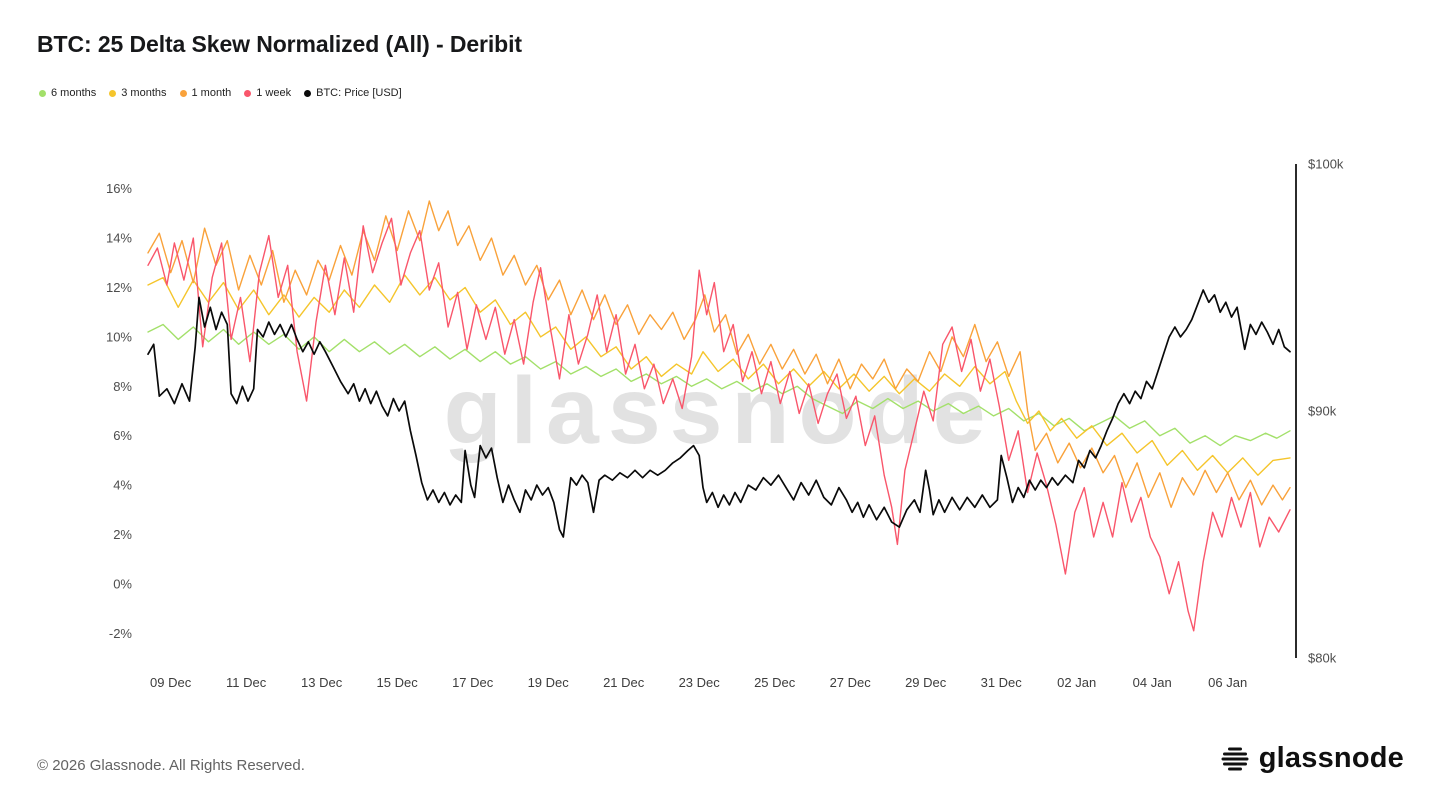  Describe the element at coordinates (121, 633) in the screenshot. I see `left-axis-tick-label: -2%` at that location.